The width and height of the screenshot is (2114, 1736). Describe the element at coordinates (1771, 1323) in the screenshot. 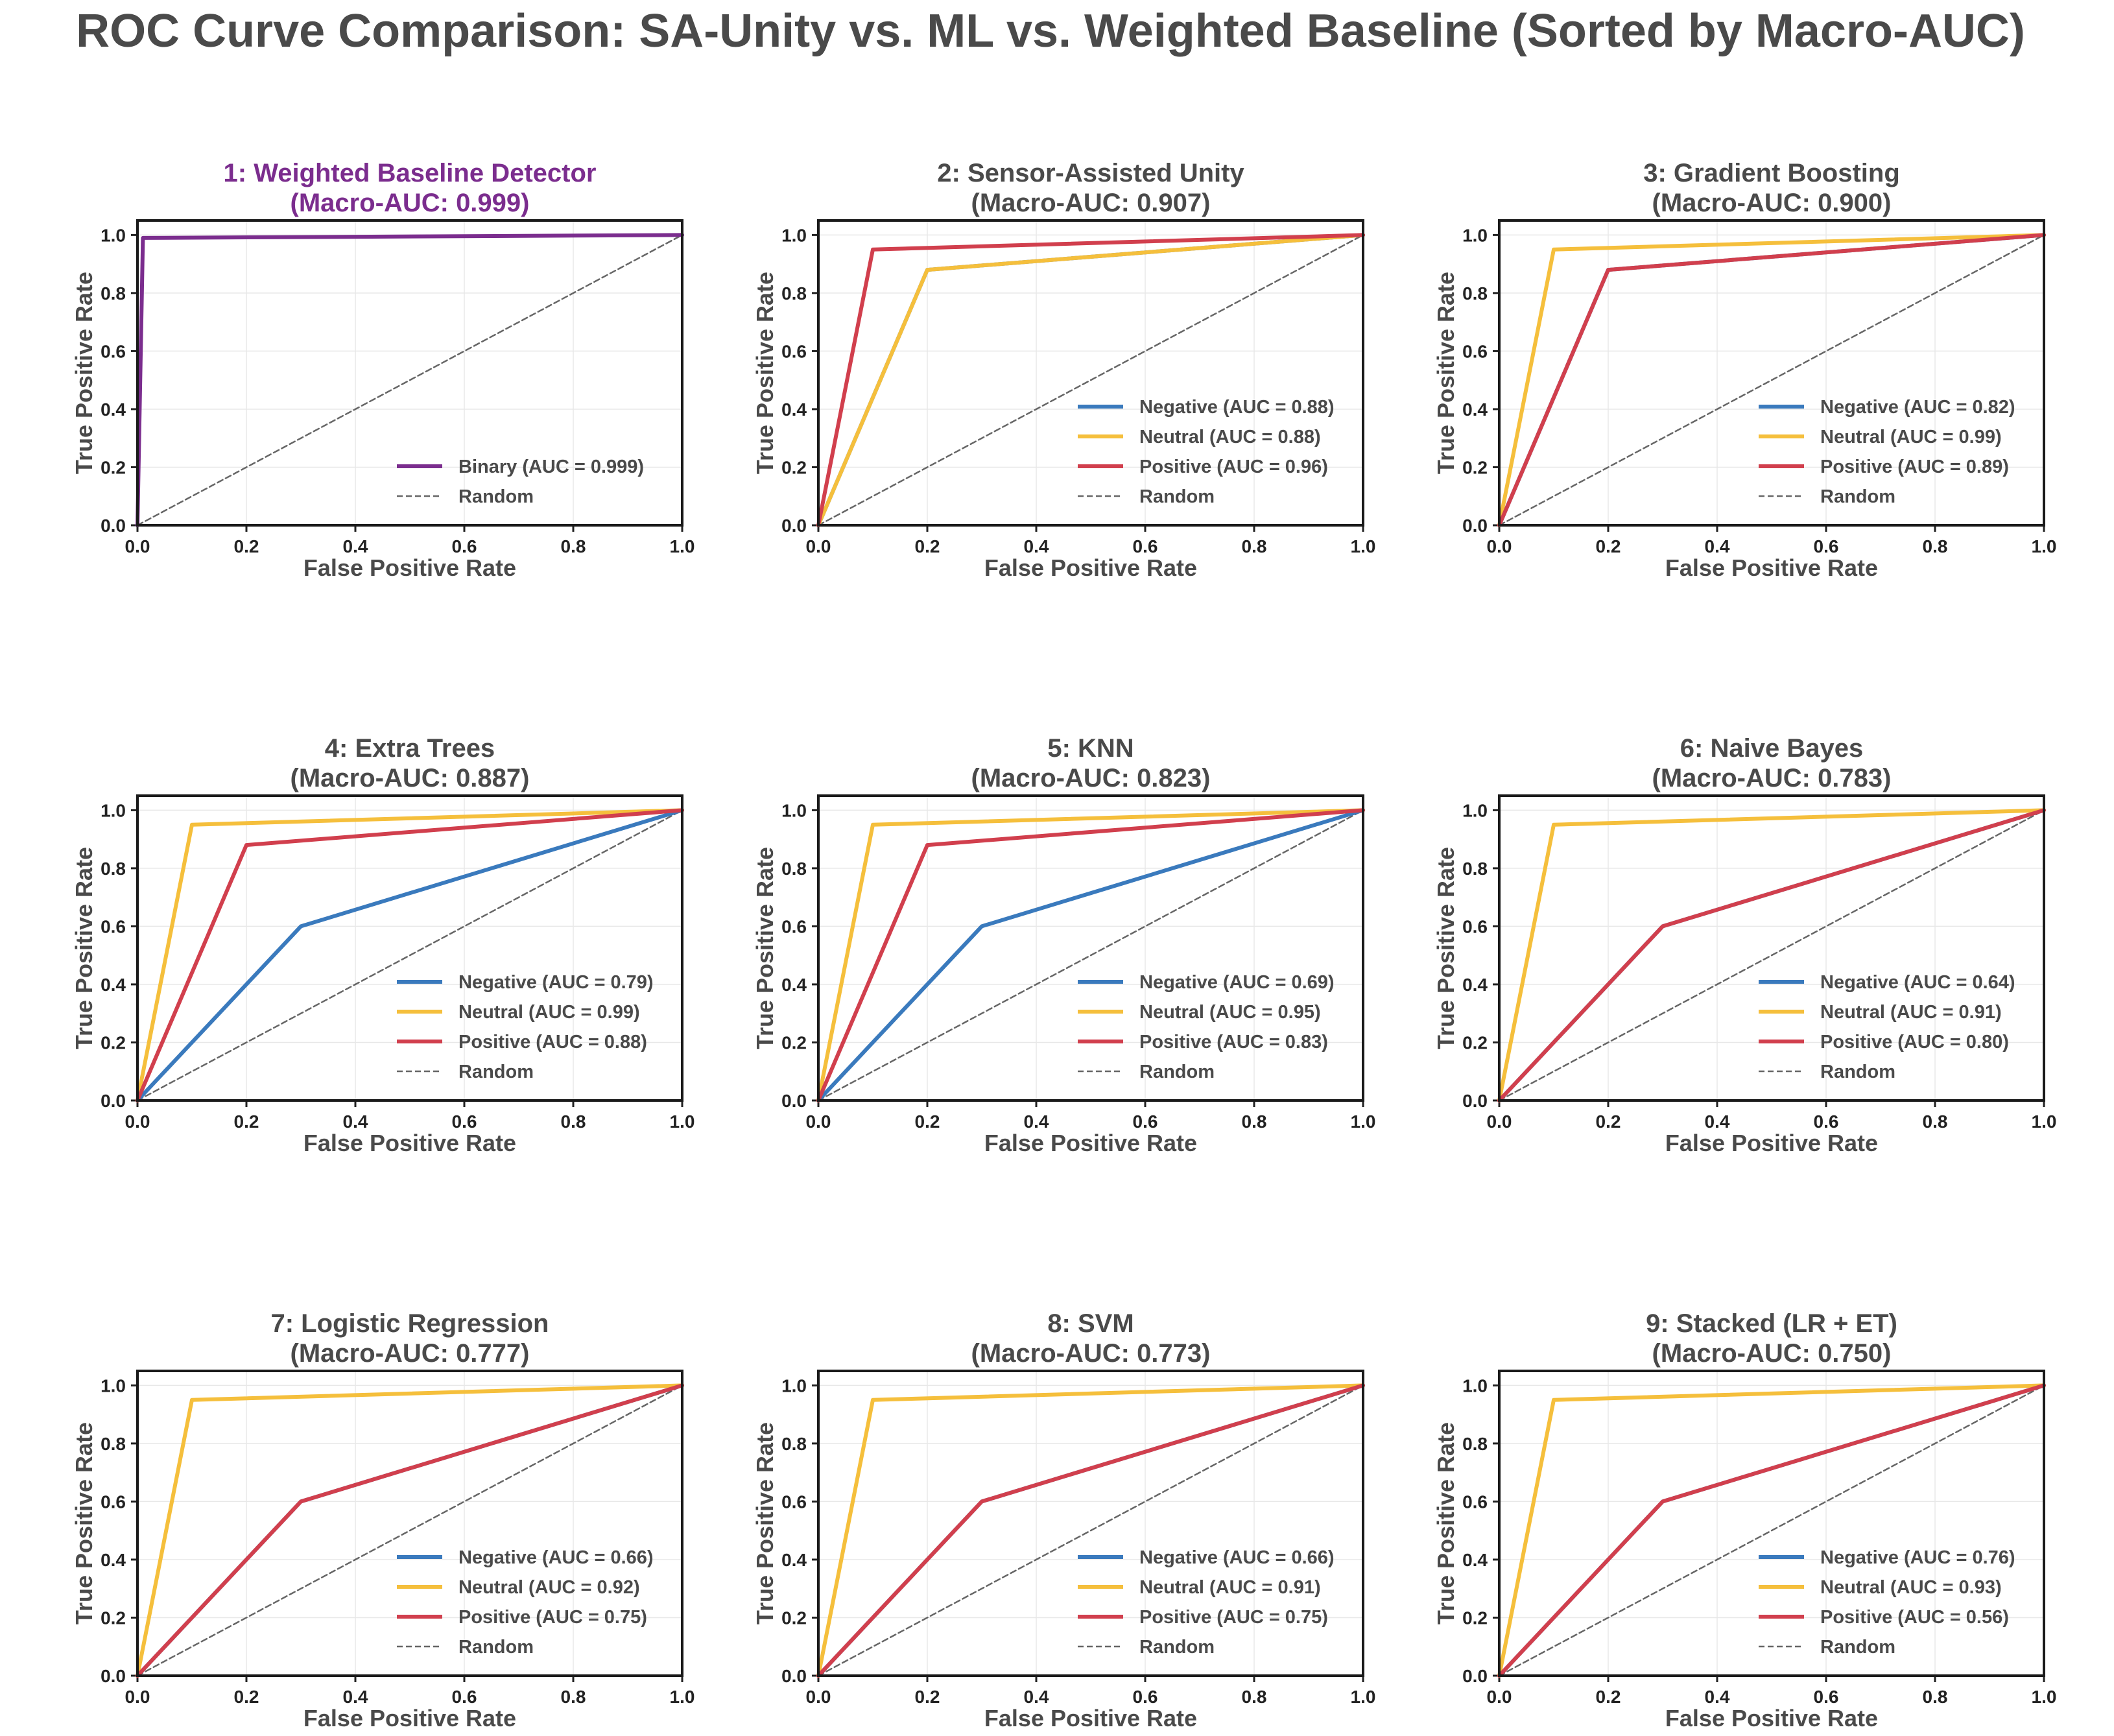

I see `panel-title: 9: Stacked (LR + ET)` at that location.